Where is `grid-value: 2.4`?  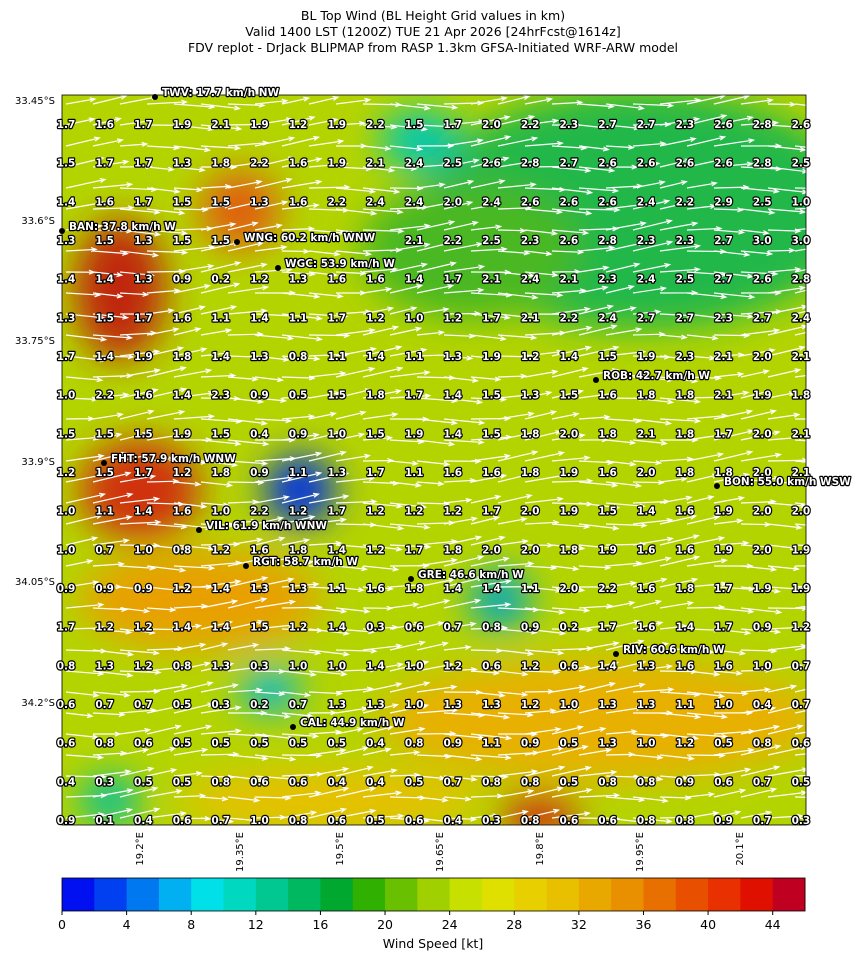
grid-value: 2.4 is located at coordinates (375, 202).